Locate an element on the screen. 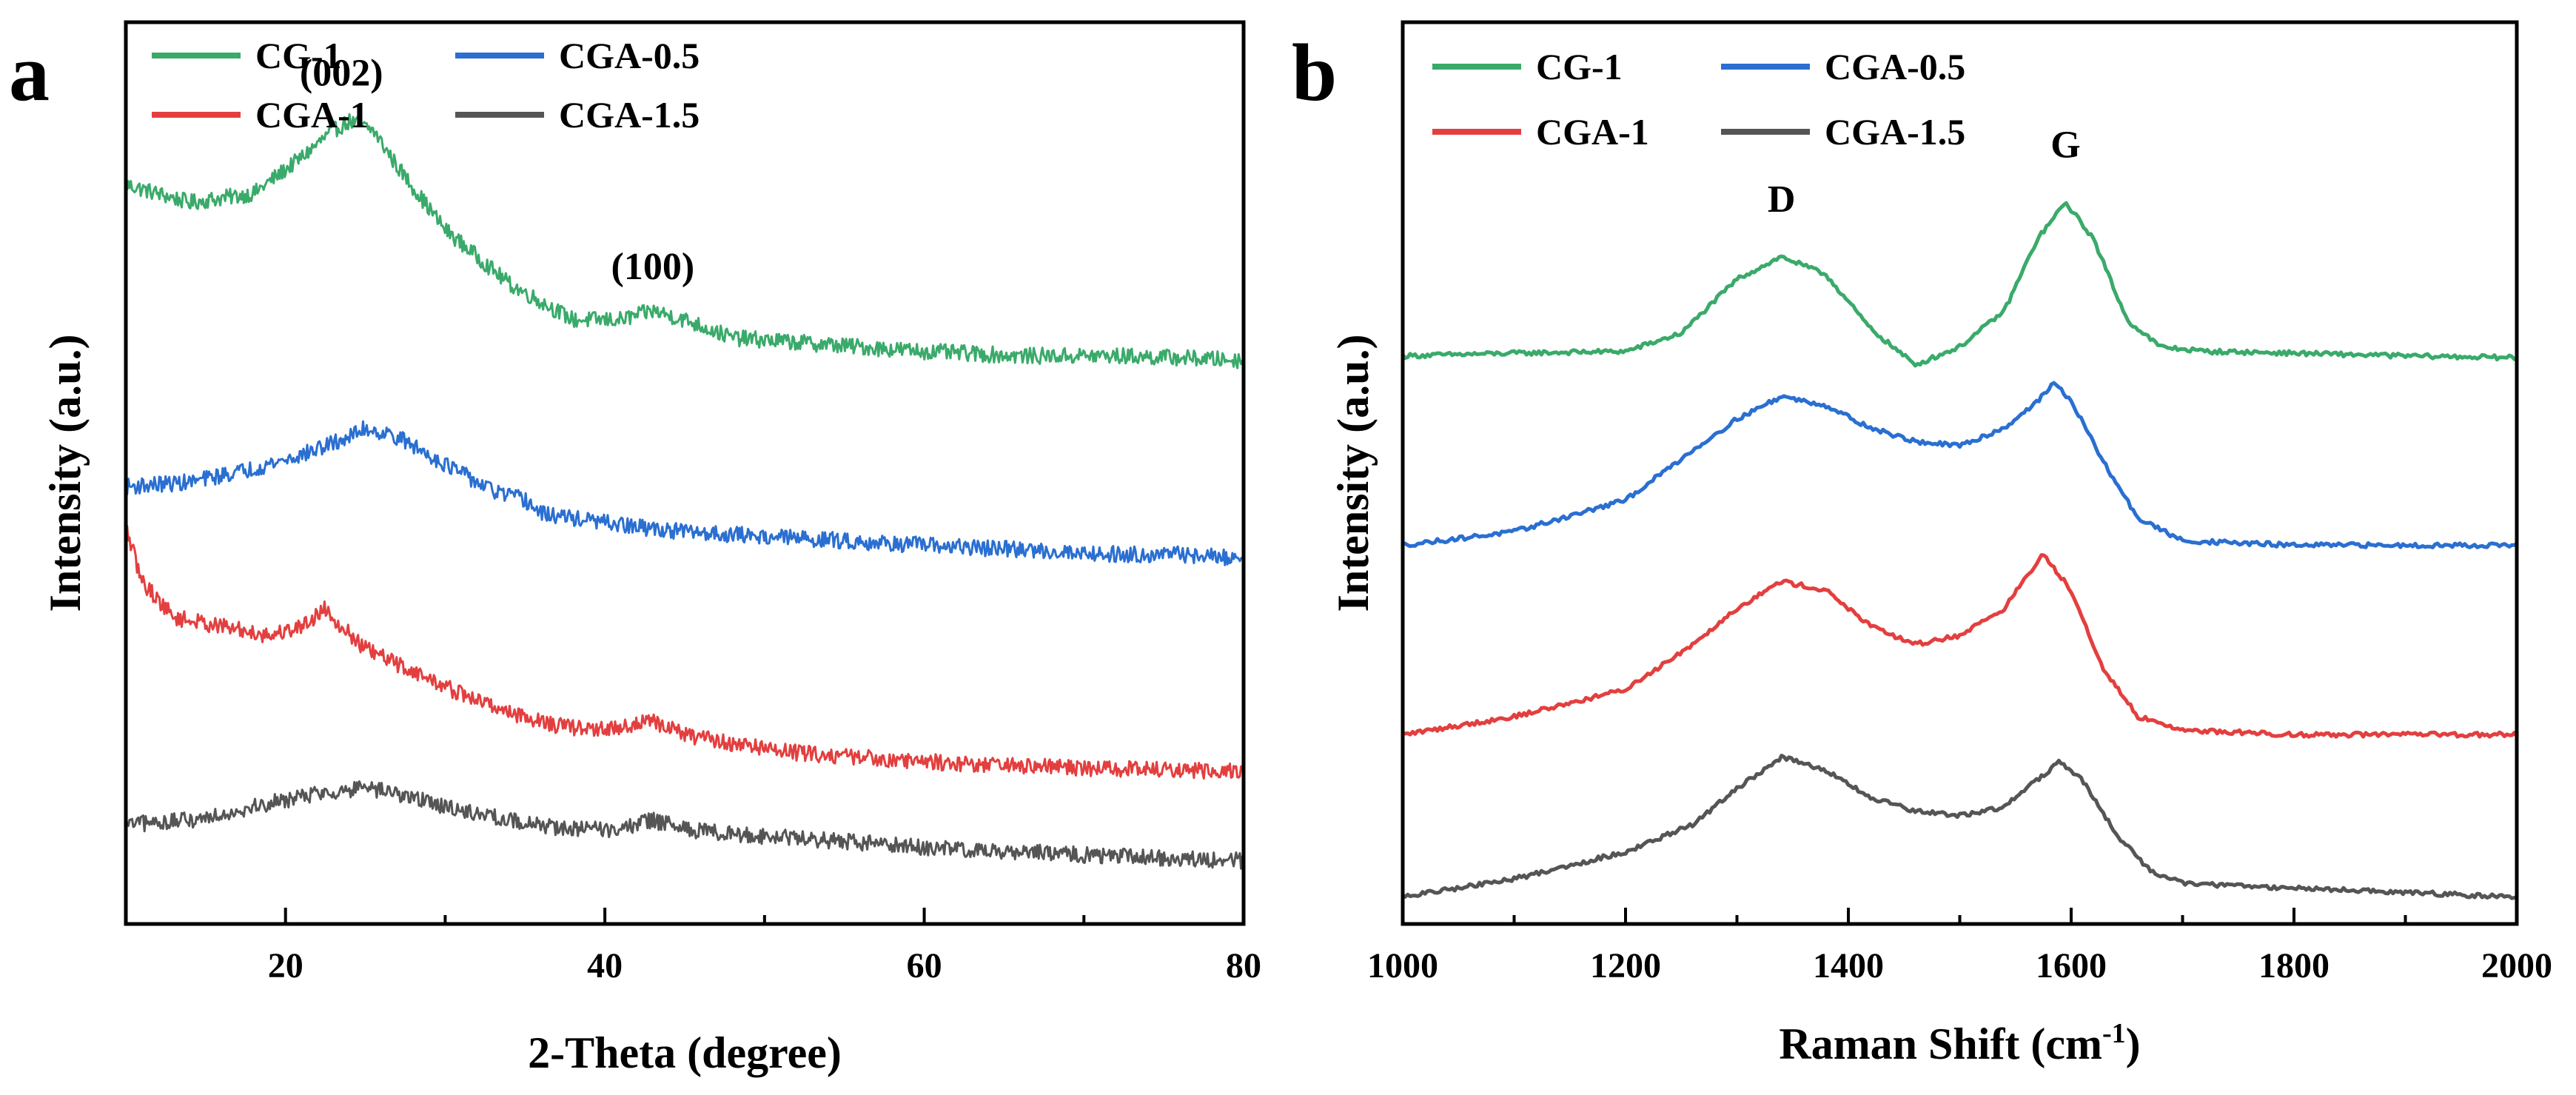  x-tick-label-a: 60 is located at coordinates (924, 965).